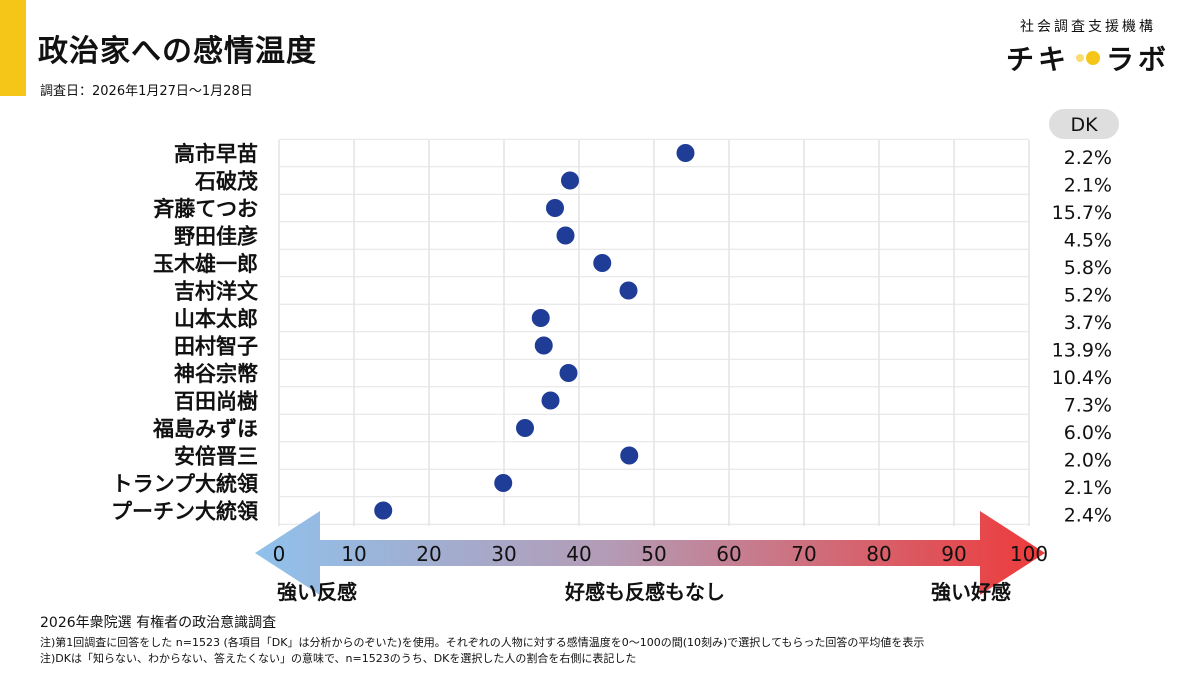 Image resolution: width=1200 pixels, height=675 pixels. I want to click on scale-label-left: 強い反感, so click(317, 592).